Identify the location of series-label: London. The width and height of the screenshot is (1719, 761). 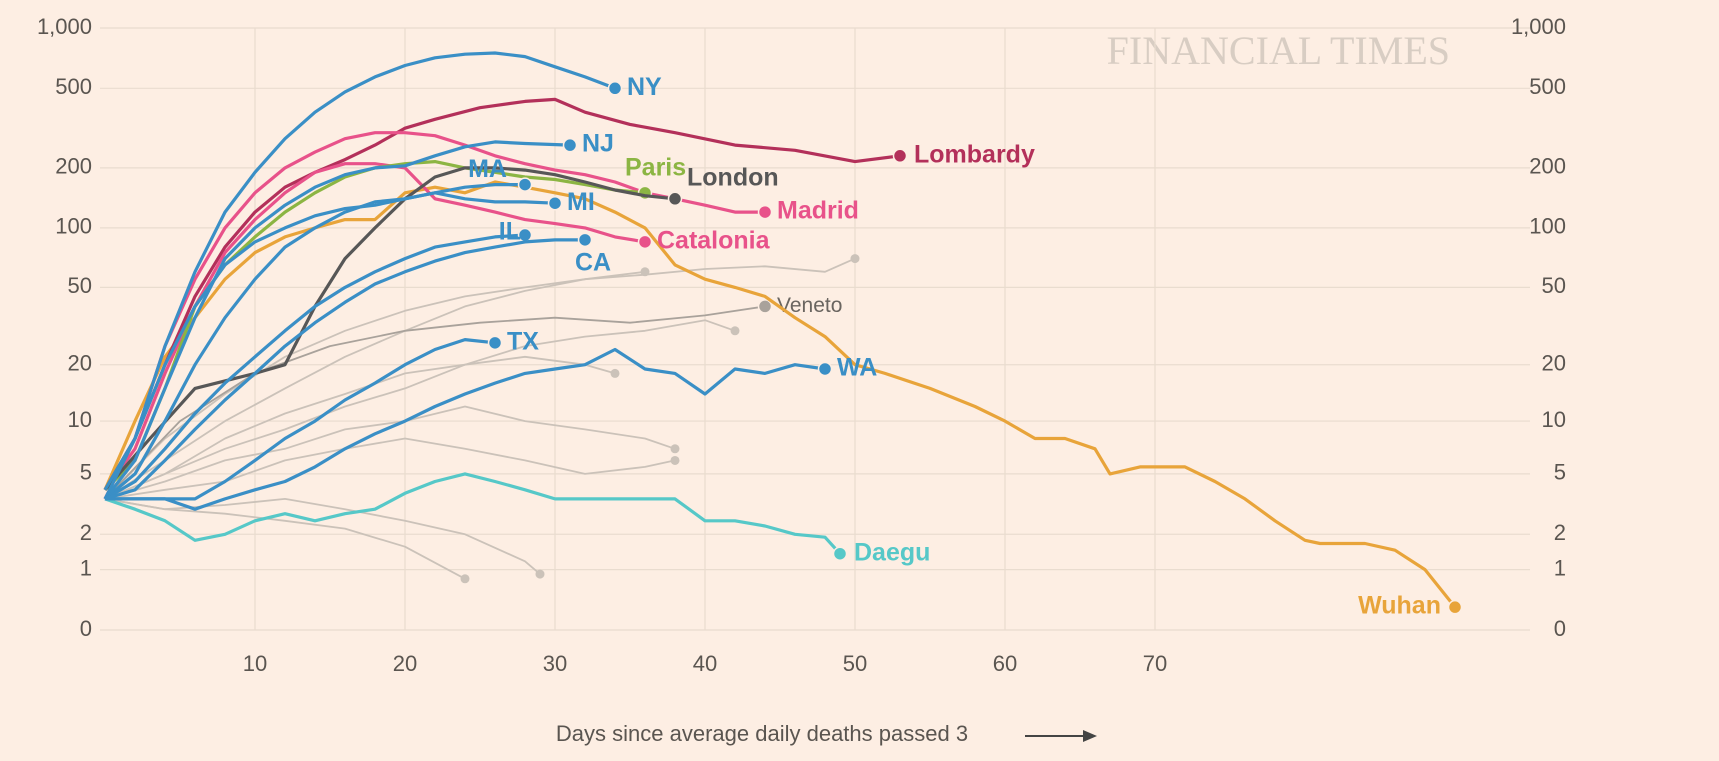
(733, 177).